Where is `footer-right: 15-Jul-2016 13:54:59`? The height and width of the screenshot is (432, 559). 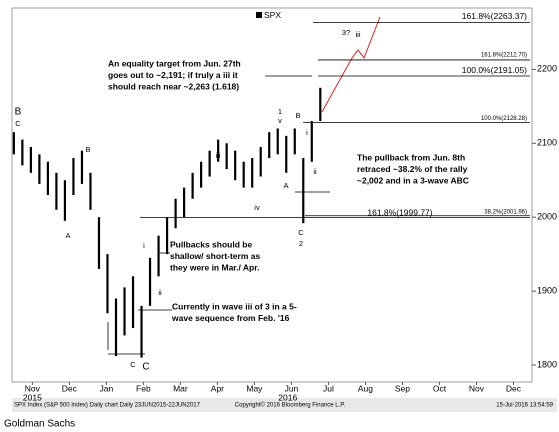
footer-right: 15-Jul-2016 13:54:59 is located at coordinates (524, 406).